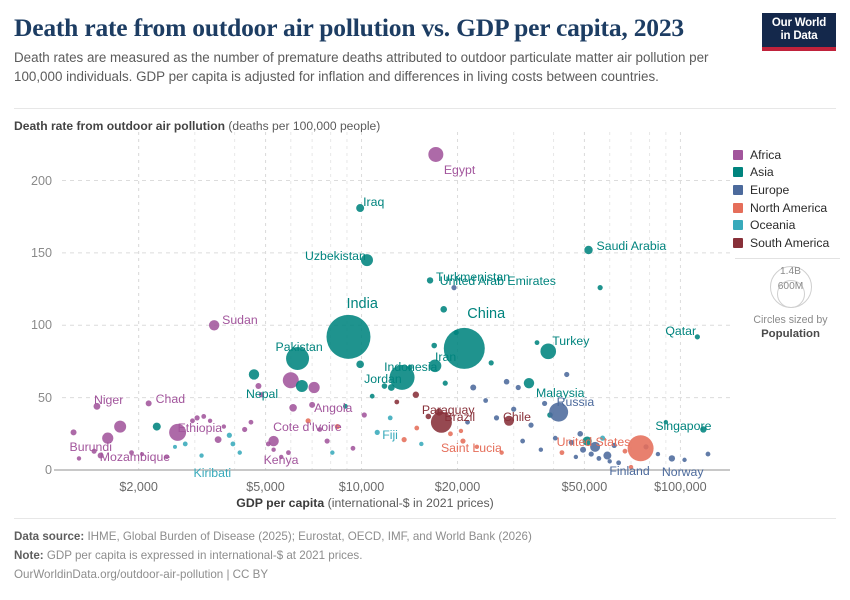 The height and width of the screenshot is (600, 850). What do you see at coordinates (790, 320) in the screenshot?
I see `size-caption-line1: Circles sized by` at bounding box center [790, 320].